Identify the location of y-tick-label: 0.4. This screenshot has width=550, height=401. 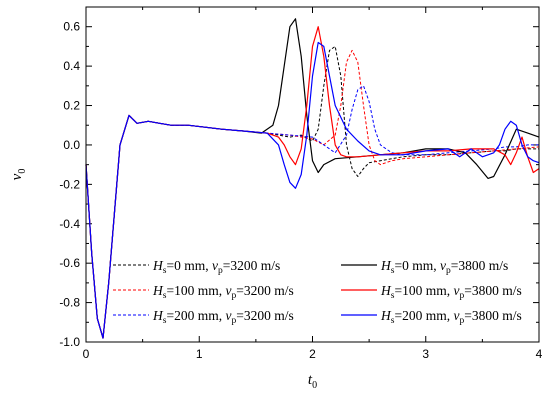
(71, 66).